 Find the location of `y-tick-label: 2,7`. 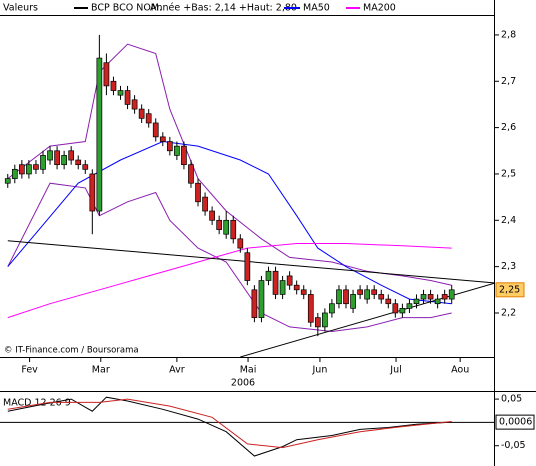

y-tick-label: 2,7 is located at coordinates (508, 81).